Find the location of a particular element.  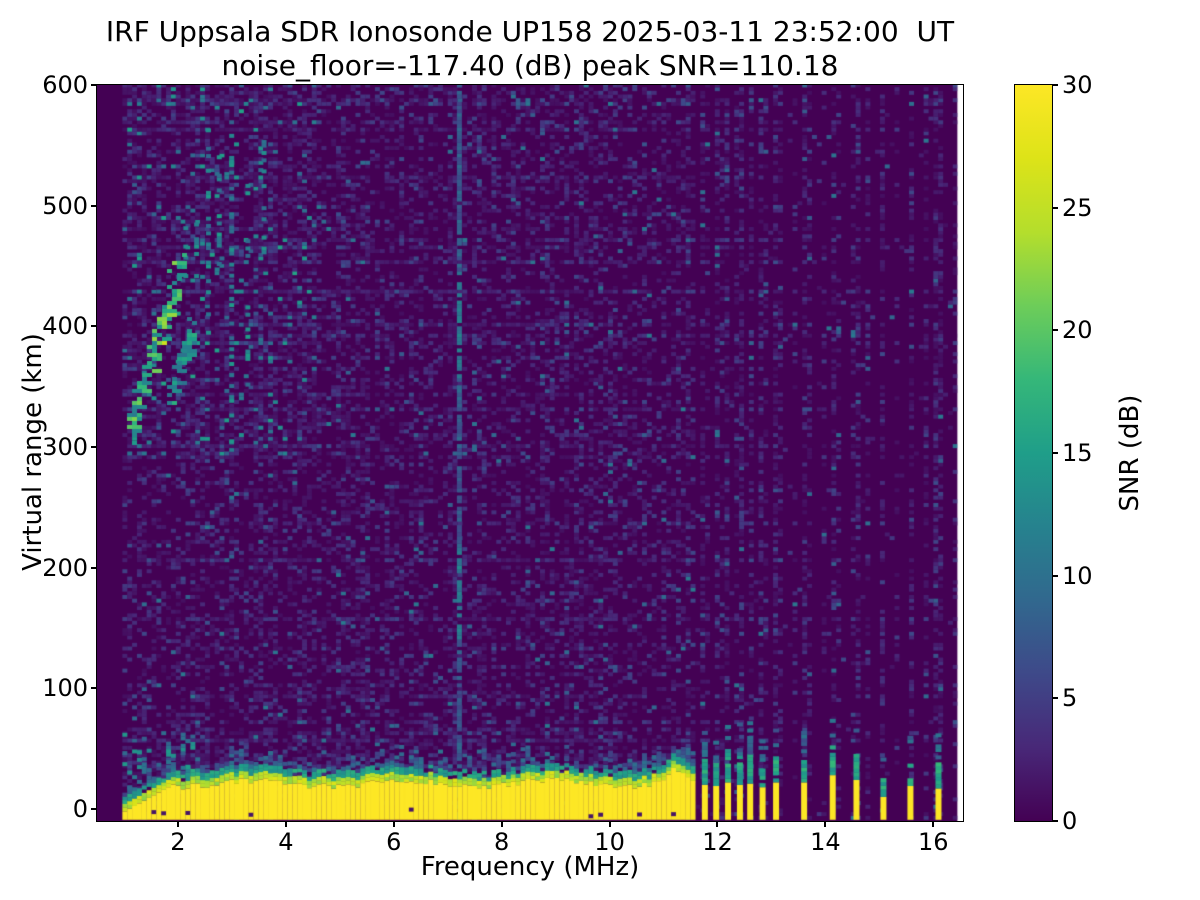

colorbar-tick-label: 20 is located at coordinates (1077, 330).